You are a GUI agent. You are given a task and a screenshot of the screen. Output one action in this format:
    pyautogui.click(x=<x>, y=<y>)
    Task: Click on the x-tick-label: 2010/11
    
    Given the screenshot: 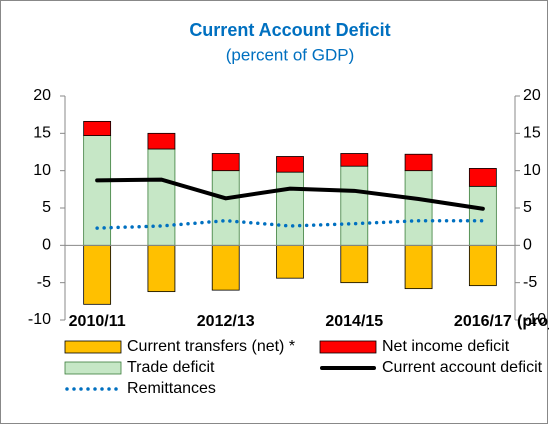 What is the action you would take?
    pyautogui.click(x=97, y=321)
    